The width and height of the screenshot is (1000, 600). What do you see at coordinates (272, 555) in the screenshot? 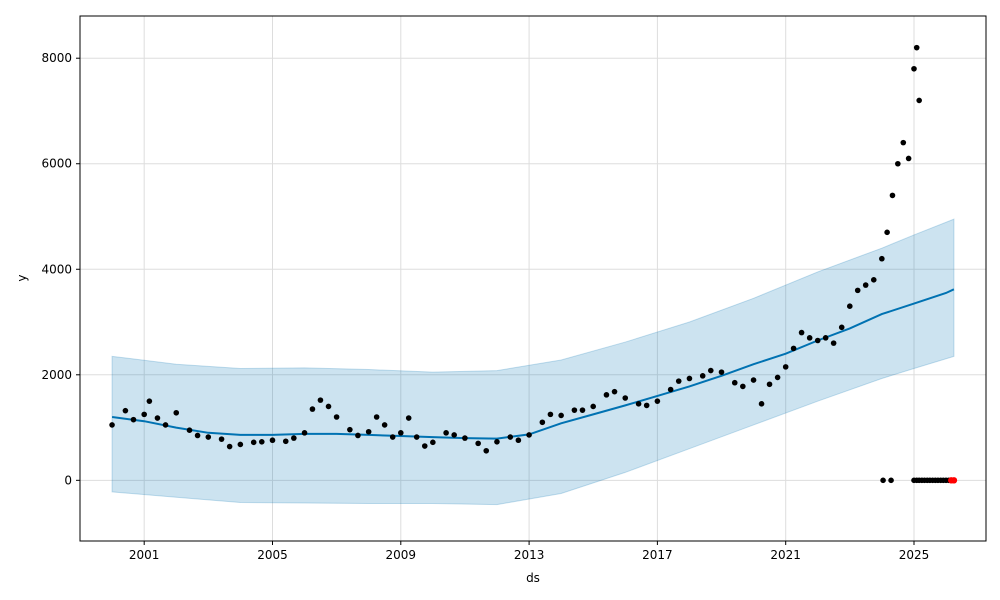
I see `x-tick-label: 2005` at bounding box center [272, 555].